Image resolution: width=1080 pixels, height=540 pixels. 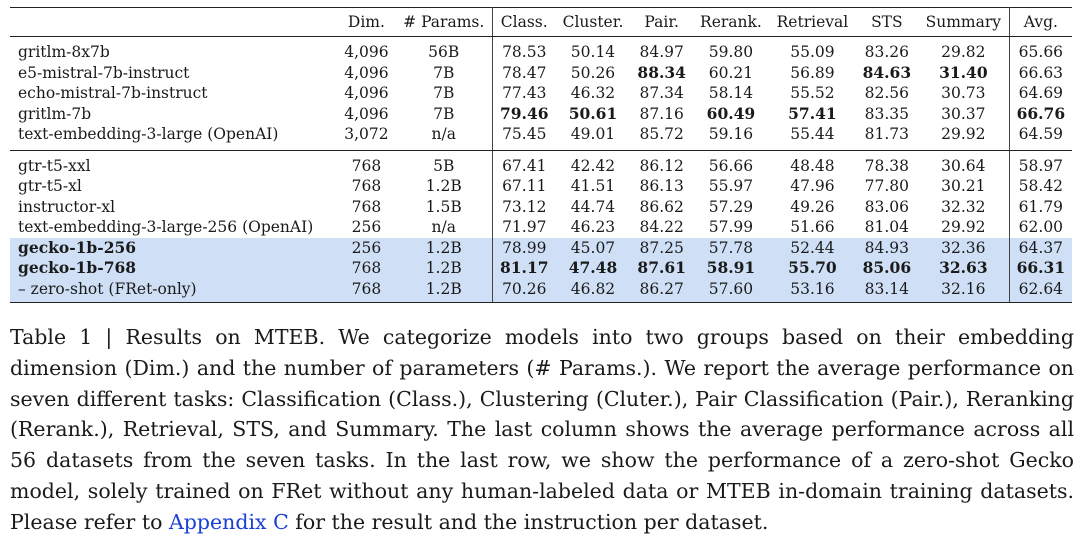 What do you see at coordinates (444, 72) in the screenshot?
I see `value-cell: 7B` at bounding box center [444, 72].